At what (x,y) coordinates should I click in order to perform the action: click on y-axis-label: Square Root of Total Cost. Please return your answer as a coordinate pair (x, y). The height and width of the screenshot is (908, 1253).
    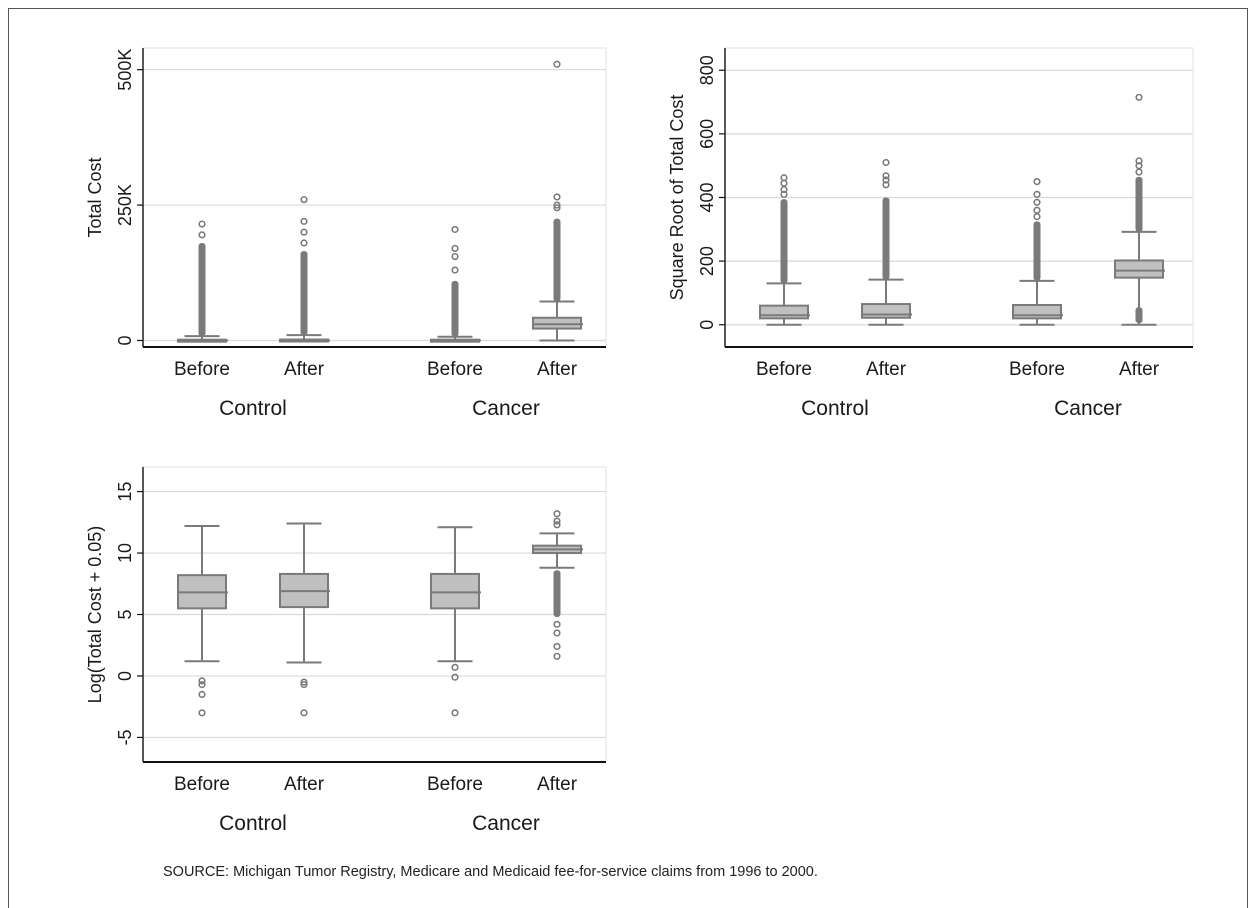
    Looking at the image, I should click on (677, 198).